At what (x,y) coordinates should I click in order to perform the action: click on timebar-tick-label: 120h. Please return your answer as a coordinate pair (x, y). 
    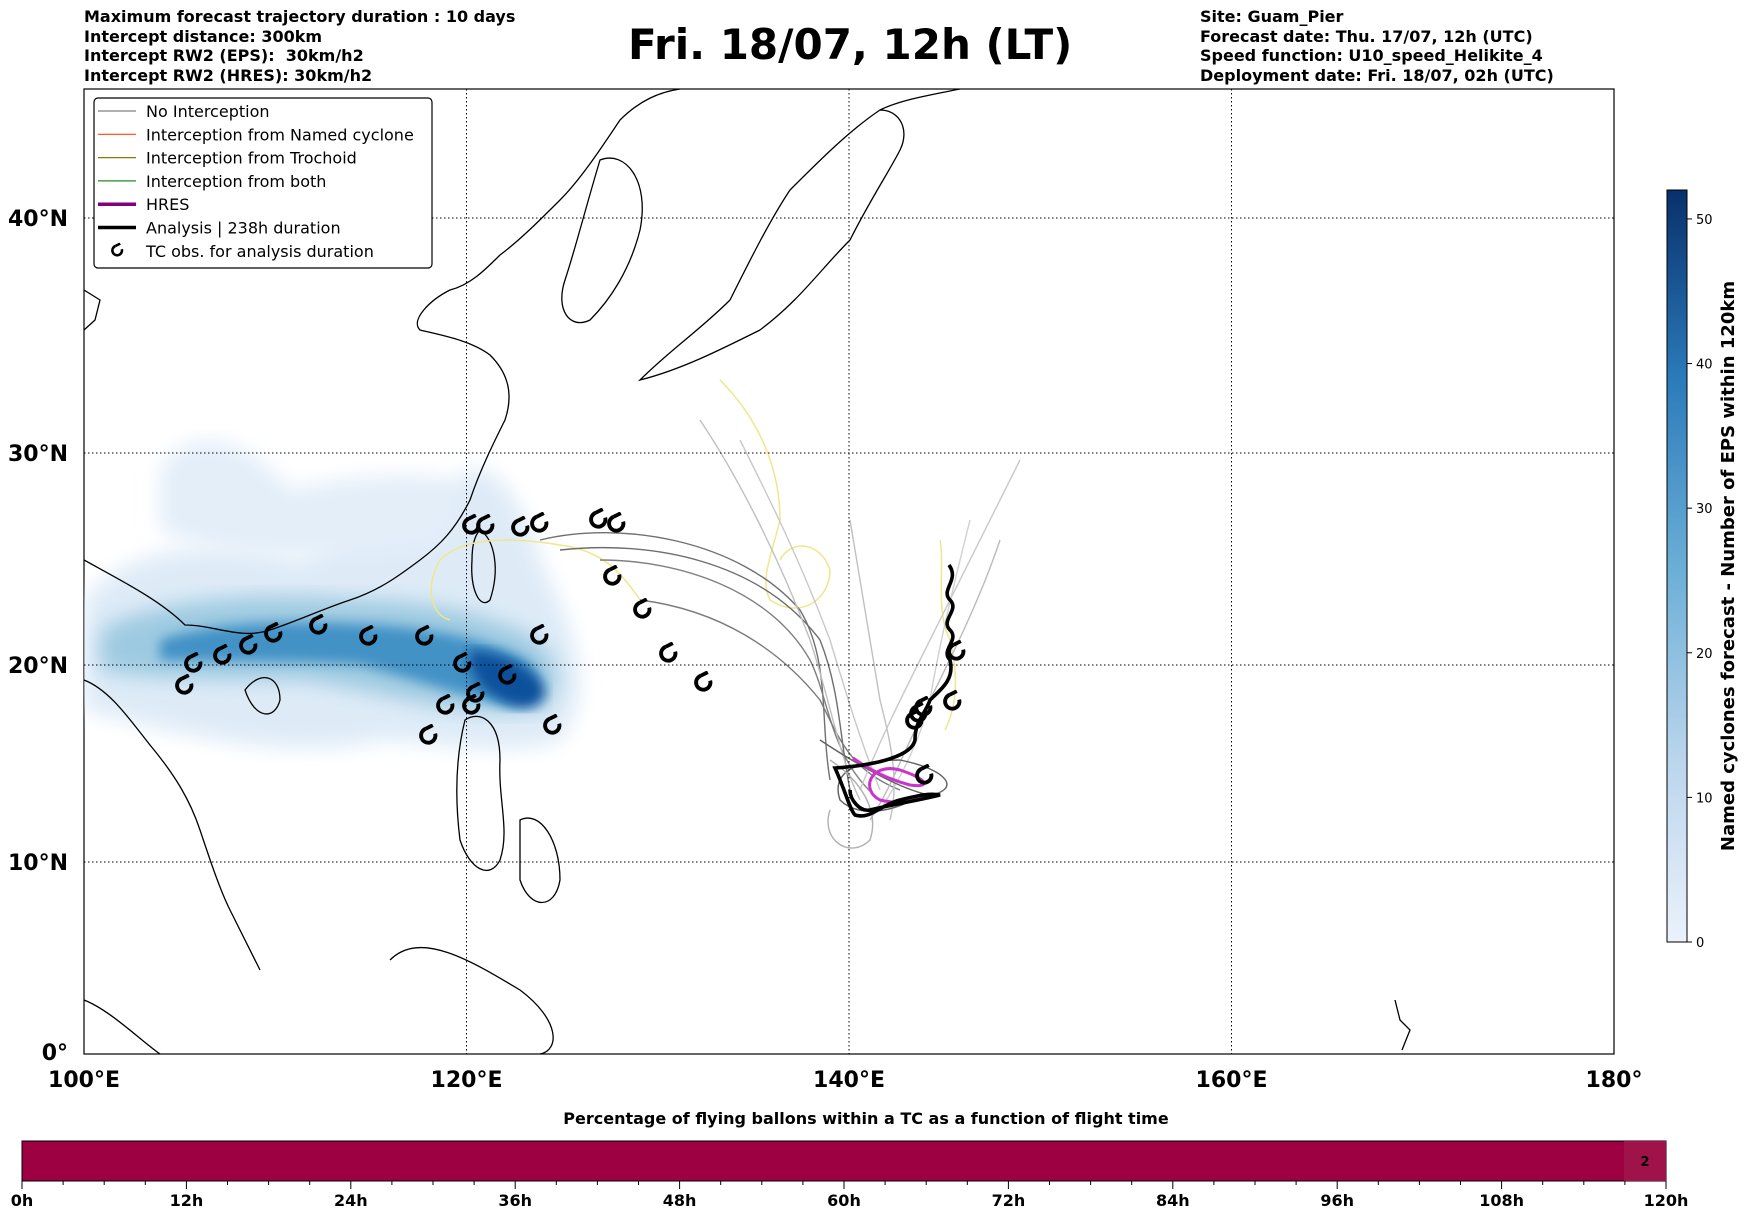
    Looking at the image, I should click on (1666, 1200).